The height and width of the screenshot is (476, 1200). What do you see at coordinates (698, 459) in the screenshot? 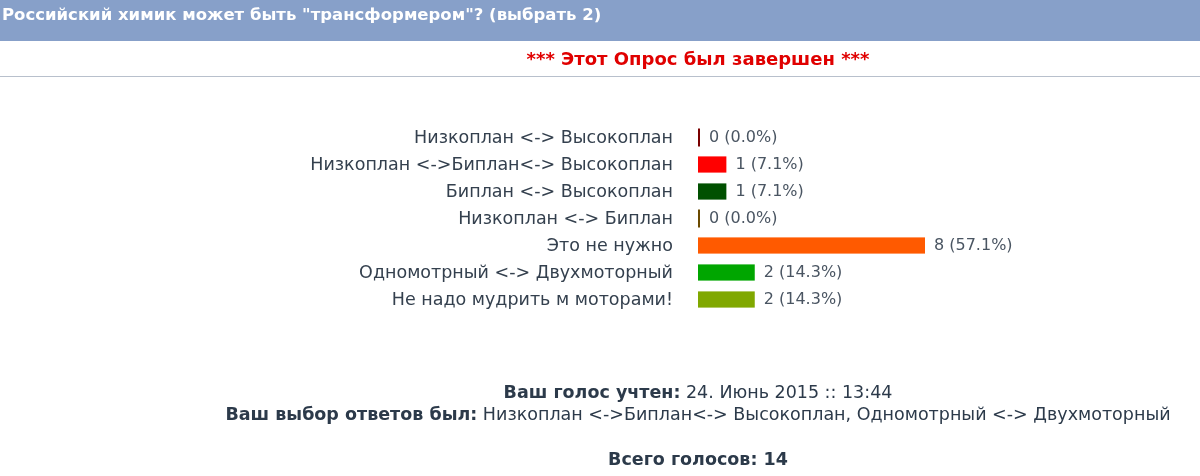
I see `text: Всего голосов: 14` at bounding box center [698, 459].